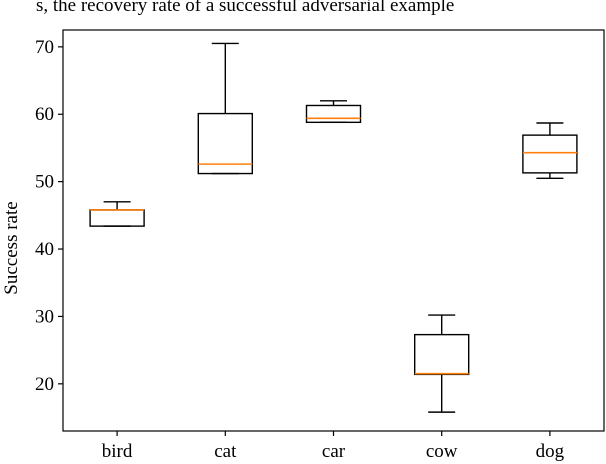 Image resolution: width=606 pixels, height=464 pixels. Describe the element at coordinates (225, 451) in the screenshot. I see `x-tick-label-cat: cat` at that location.